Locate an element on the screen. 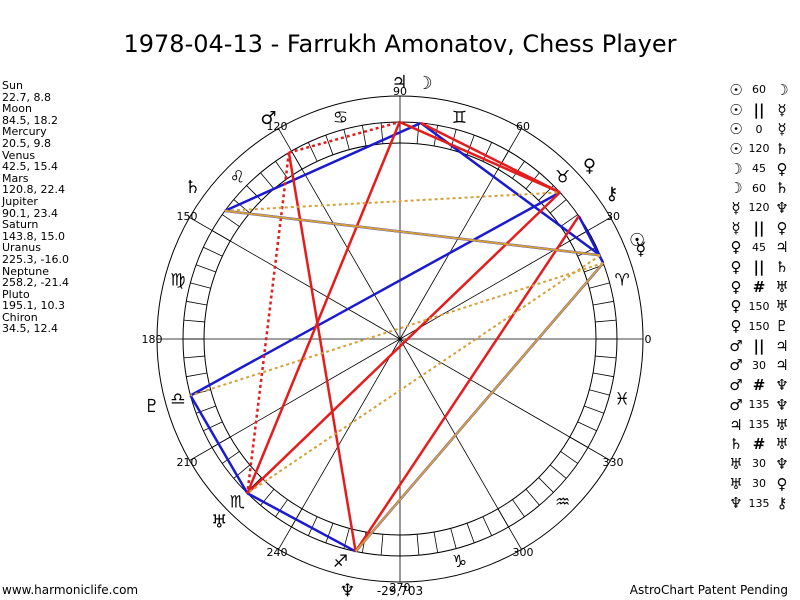 This screenshot has width=800, height=600. degree-label: 60 is located at coordinates (523, 126).